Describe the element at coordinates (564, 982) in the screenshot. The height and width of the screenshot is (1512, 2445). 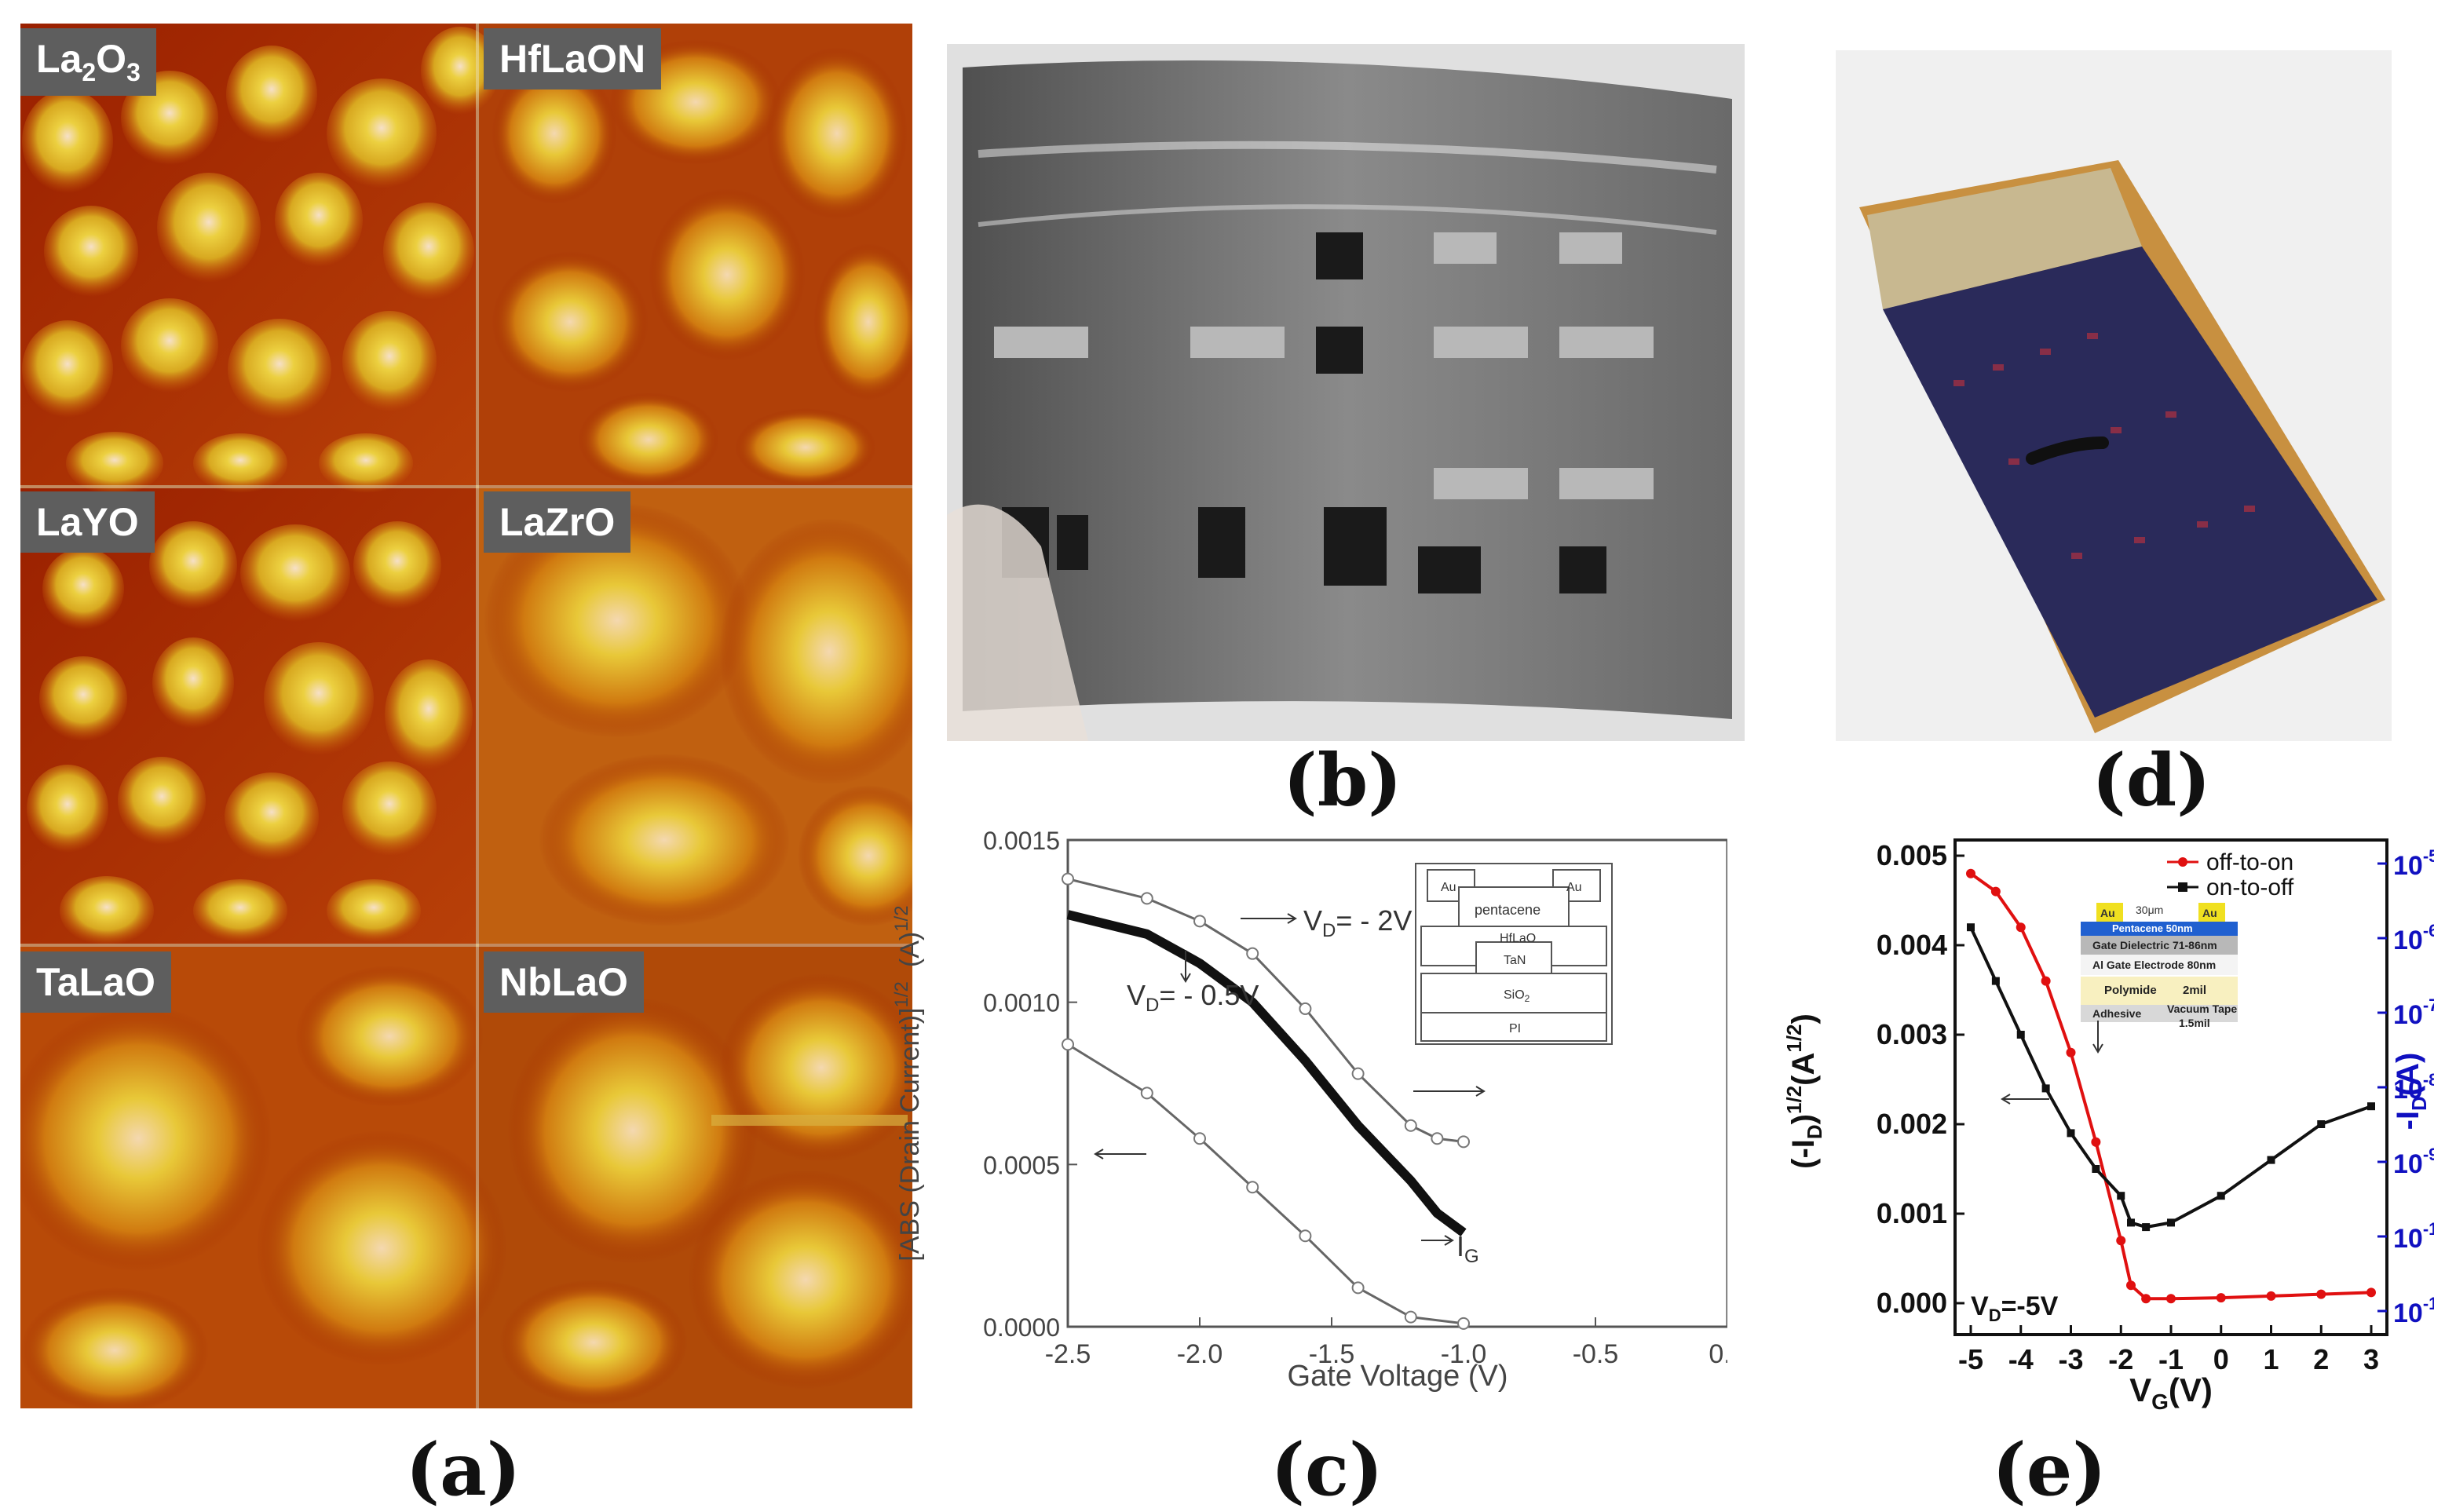
I see `afm-label-nblao: NbLaO` at that location.